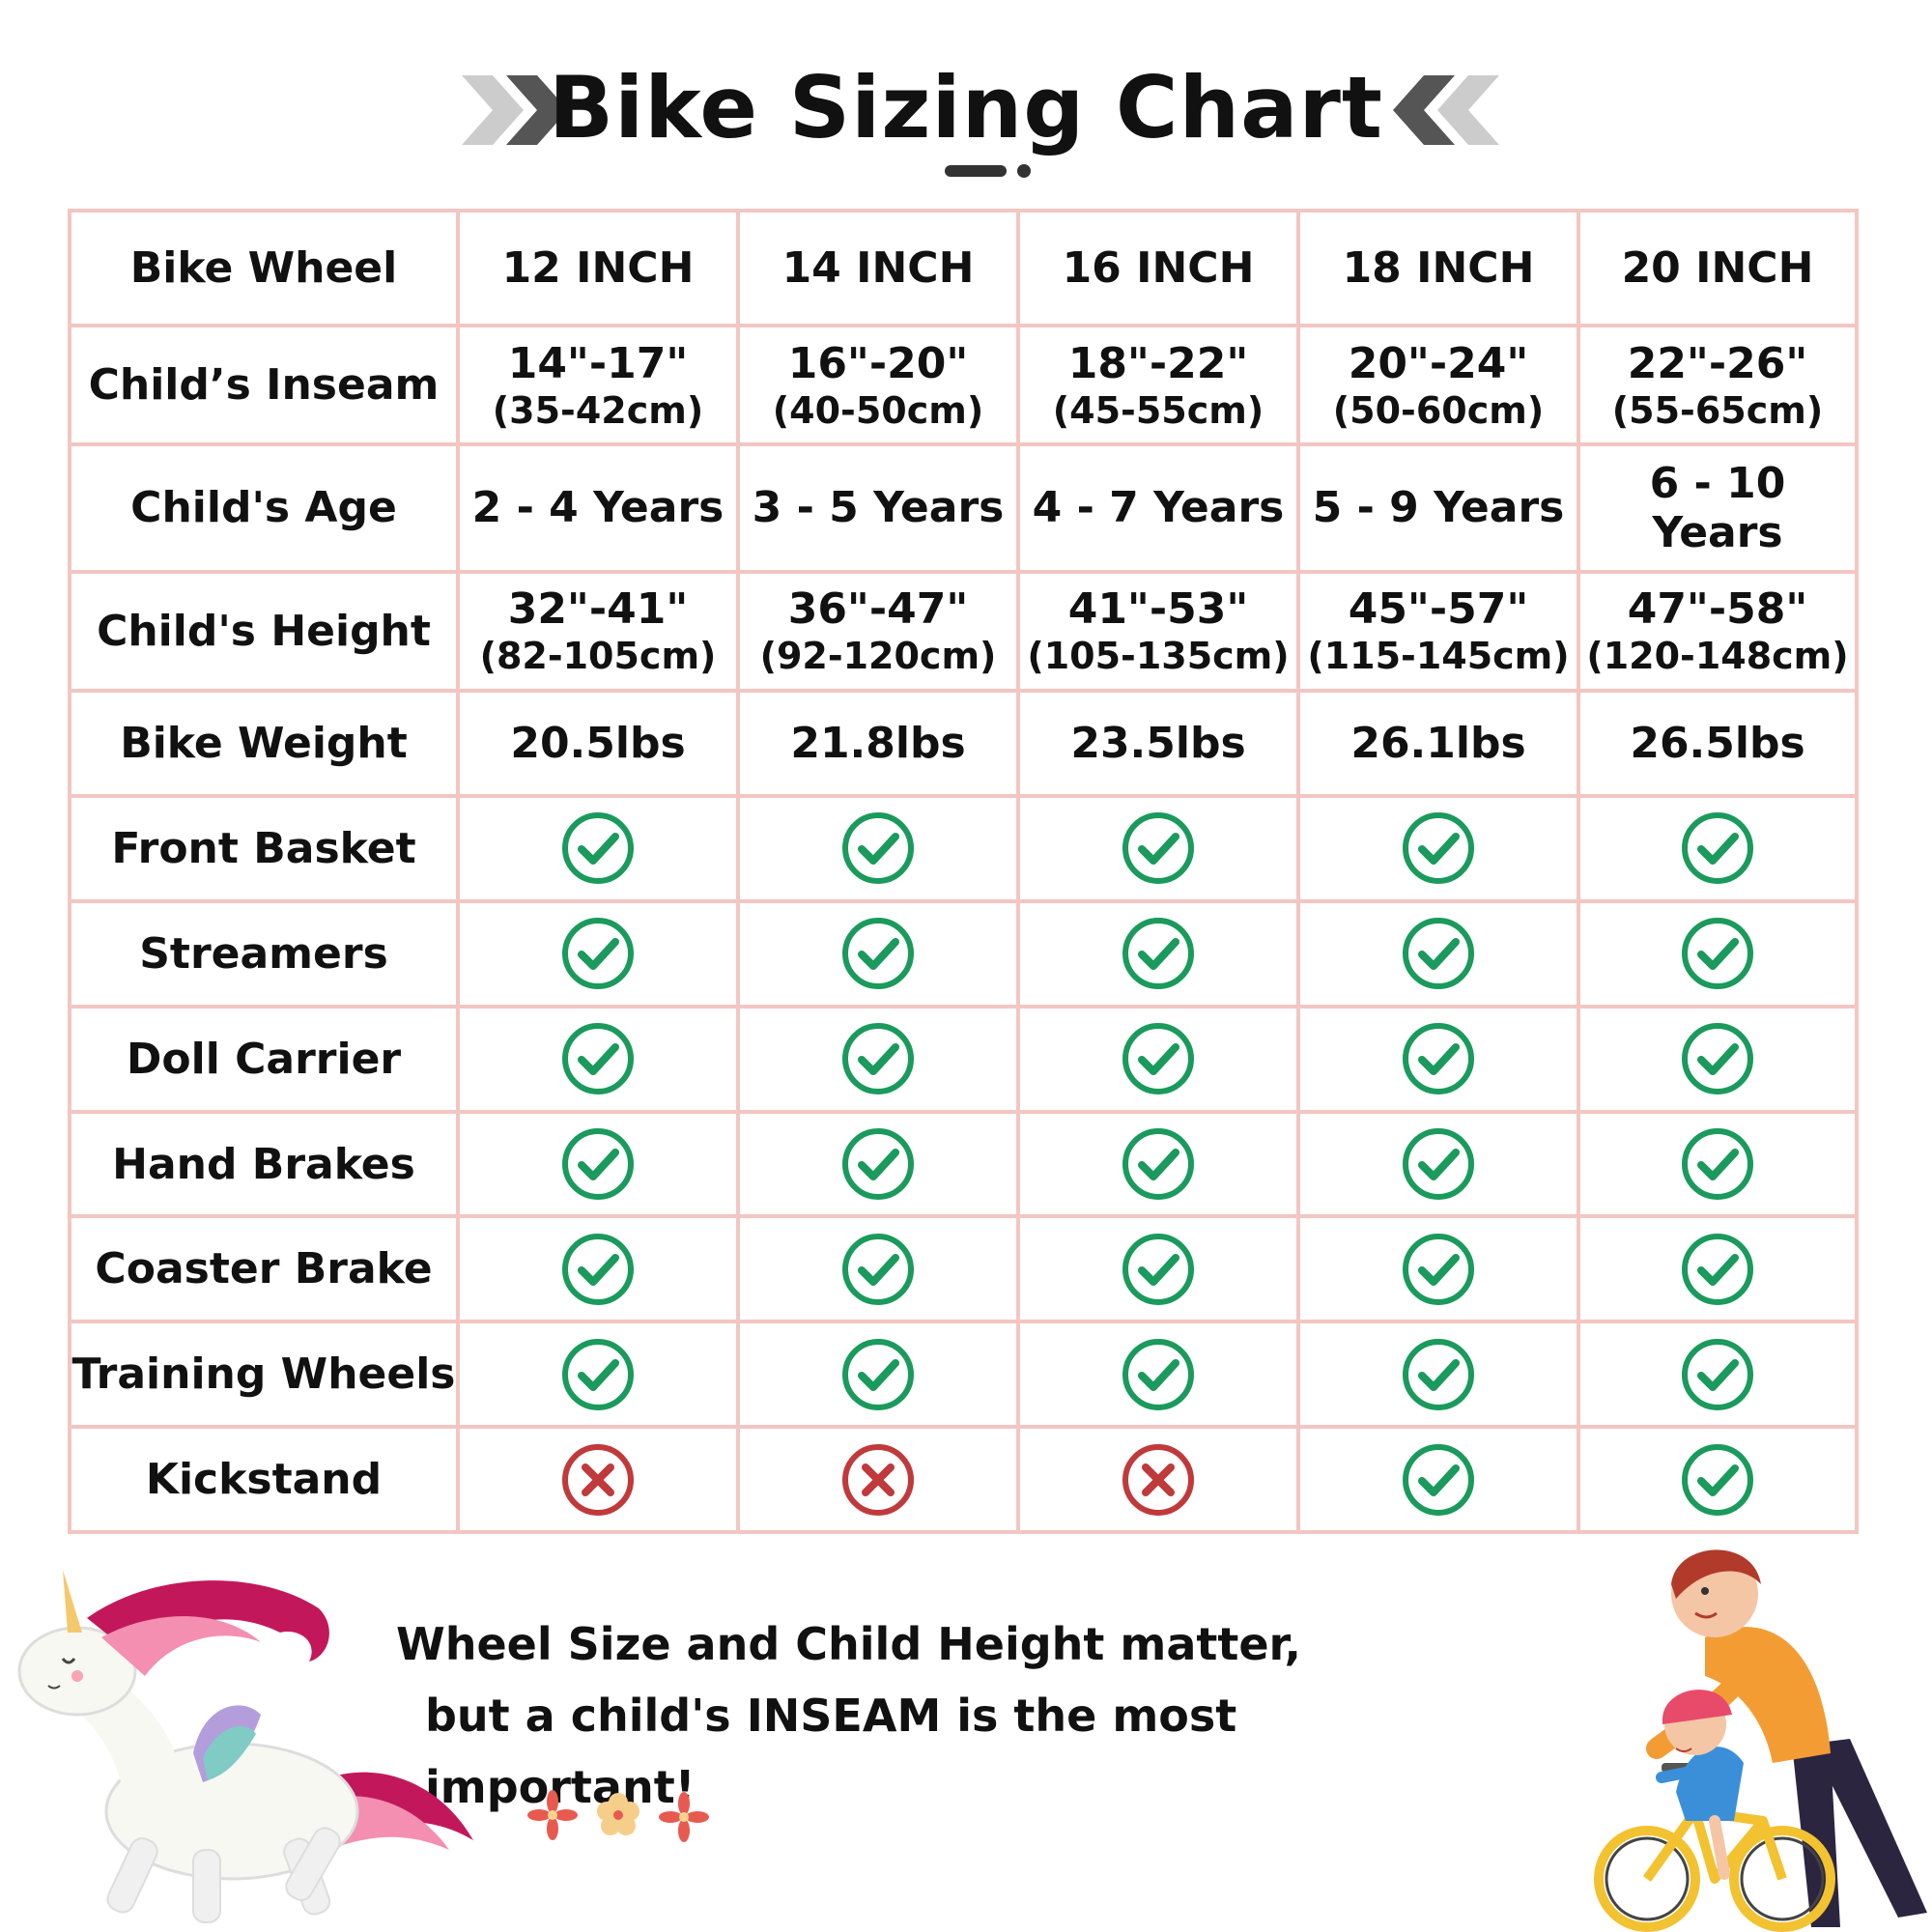 The image size is (1932, 1932). Describe the element at coordinates (264, 953) in the screenshot. I see `row-label-streamers: Streamers` at that location.